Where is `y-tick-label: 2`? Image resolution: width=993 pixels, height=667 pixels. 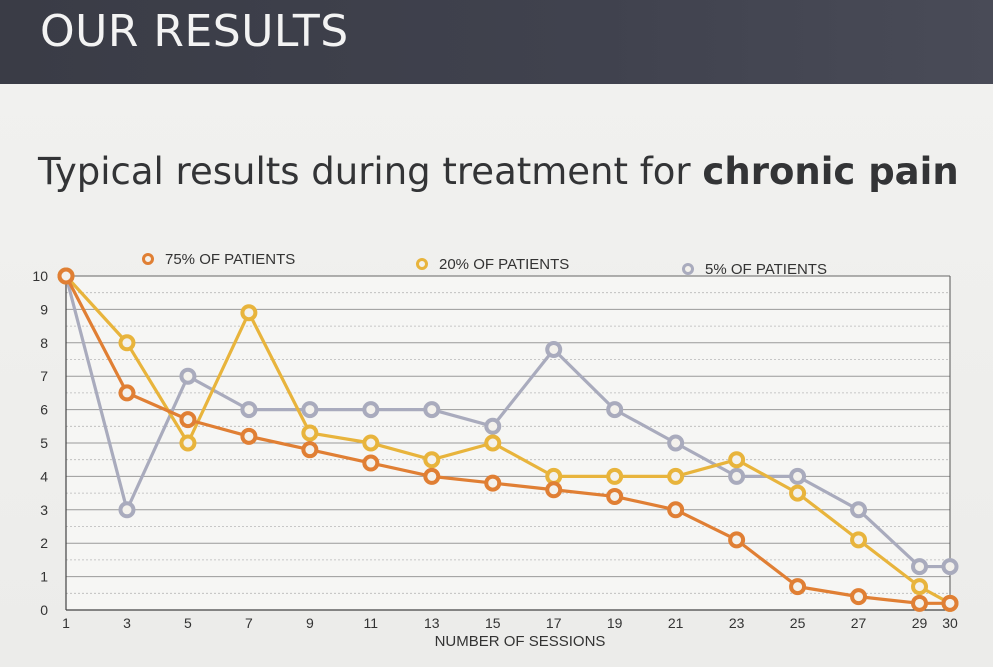 y-tick-label: 2 is located at coordinates (44, 543).